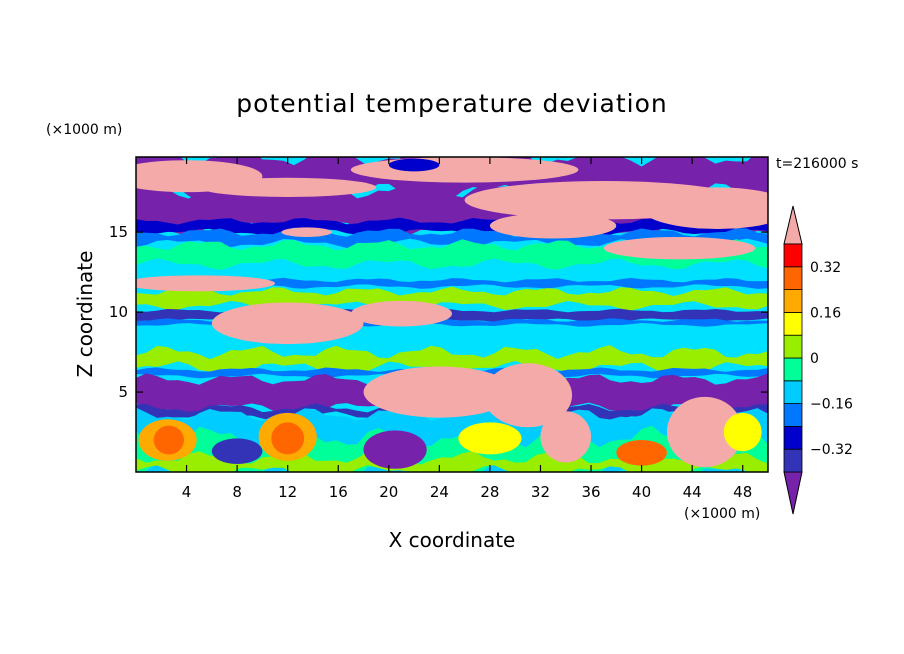  What do you see at coordinates (793, 493) in the screenshot?
I see `colorbar-under-arrow` at bounding box center [793, 493].